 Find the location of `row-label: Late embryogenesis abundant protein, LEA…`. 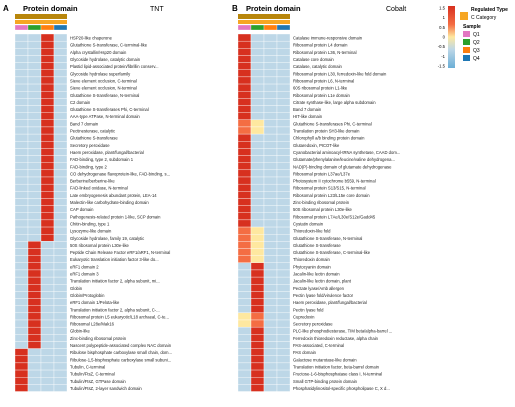

row-label: Late embryogenesis abundant protein, LEA… is located at coordinates (113, 195).